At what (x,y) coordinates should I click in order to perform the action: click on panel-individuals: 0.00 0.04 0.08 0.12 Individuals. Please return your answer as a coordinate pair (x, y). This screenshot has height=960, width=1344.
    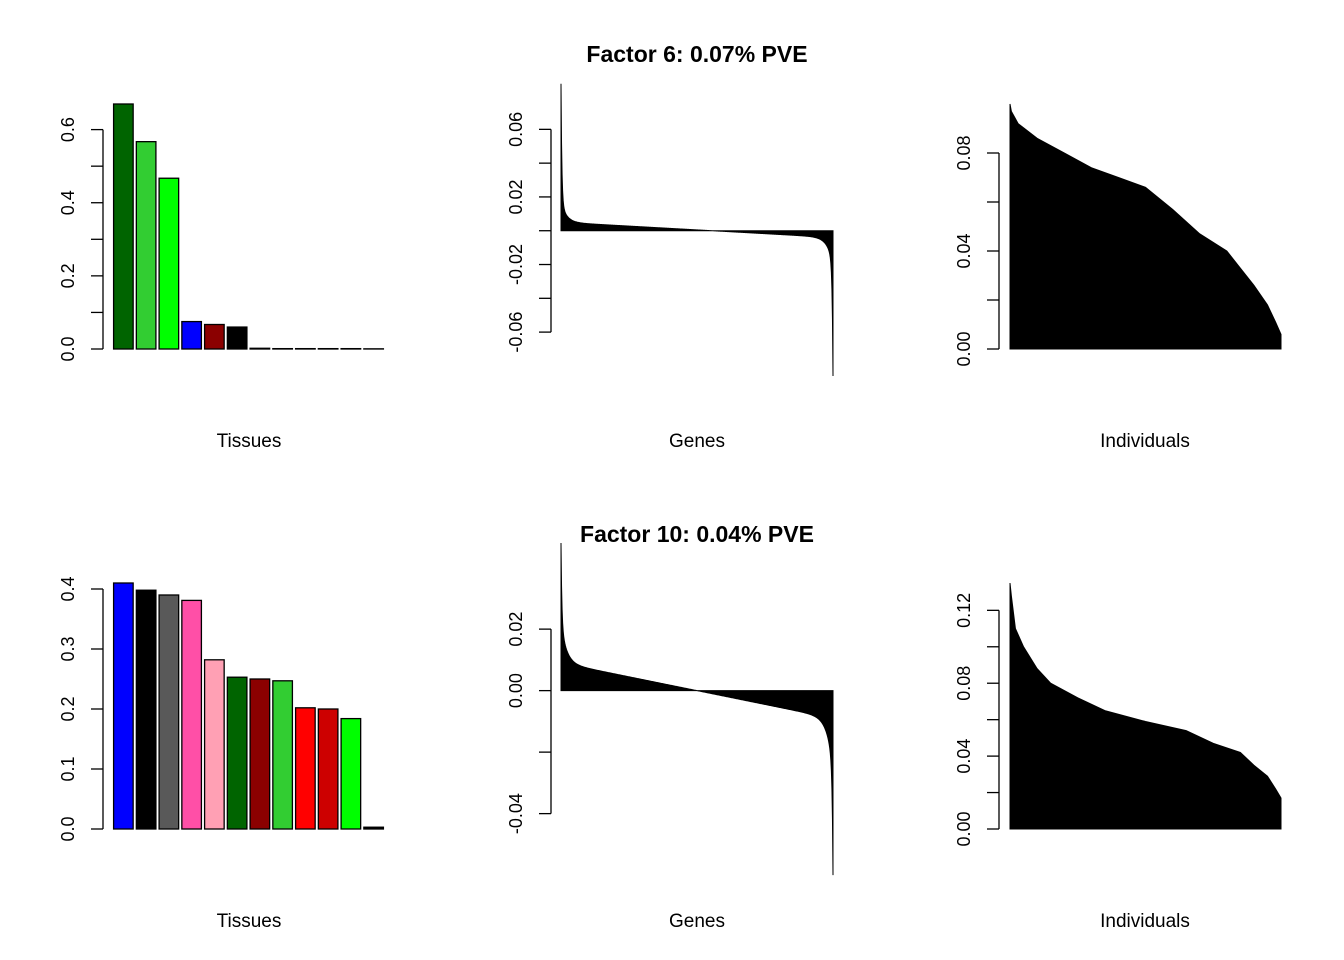
    Looking at the image, I should click on (1118, 757).